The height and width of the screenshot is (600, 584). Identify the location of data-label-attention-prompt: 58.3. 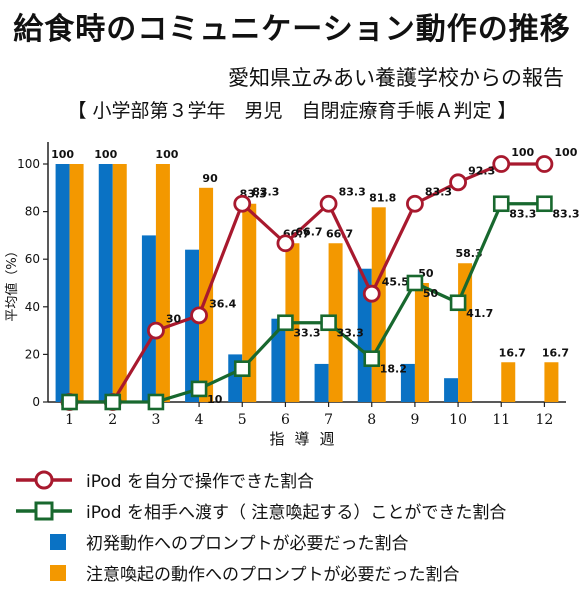
(469, 253).